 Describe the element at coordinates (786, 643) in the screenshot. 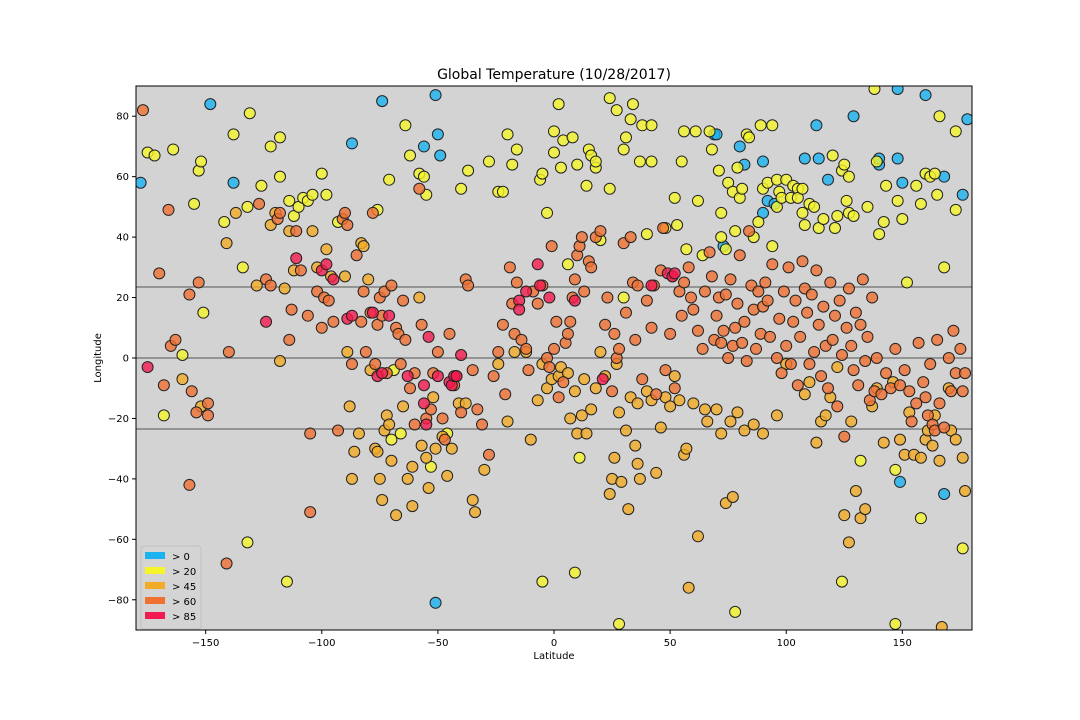

I see `x-tick-label: 100` at that location.